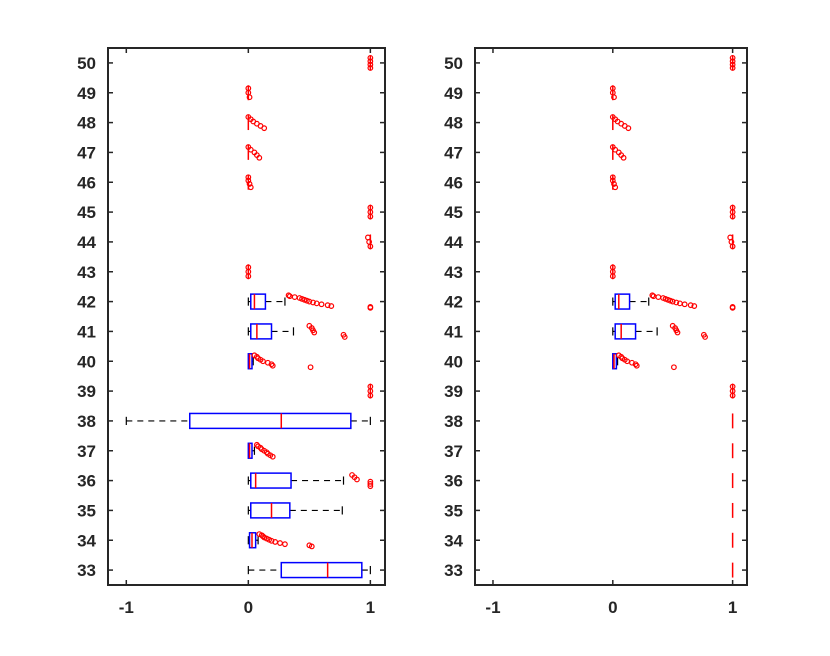 The image size is (830, 656). I want to click on y-tick-label: 39, so click(86, 391).